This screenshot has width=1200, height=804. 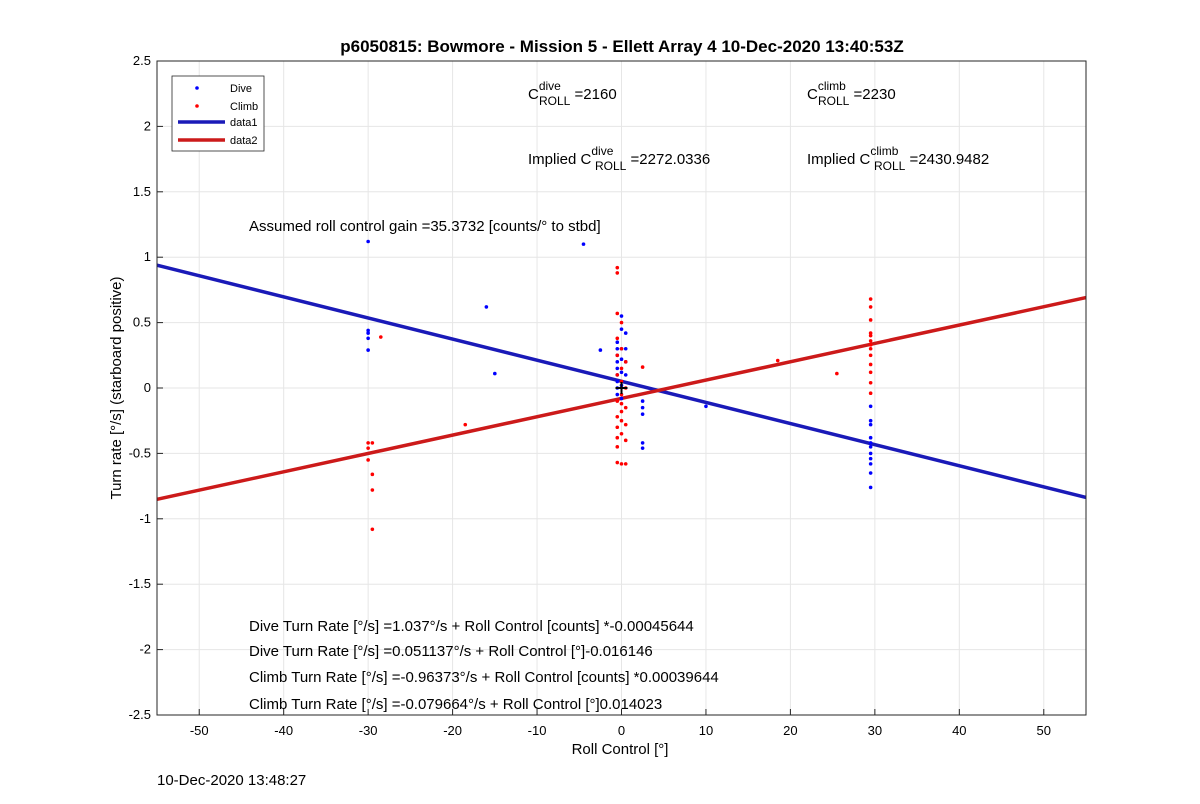 I want to click on implied-c-roll-dive-annotation: Implied Cdive ROLL =2272.0336, so click(x=619, y=158).